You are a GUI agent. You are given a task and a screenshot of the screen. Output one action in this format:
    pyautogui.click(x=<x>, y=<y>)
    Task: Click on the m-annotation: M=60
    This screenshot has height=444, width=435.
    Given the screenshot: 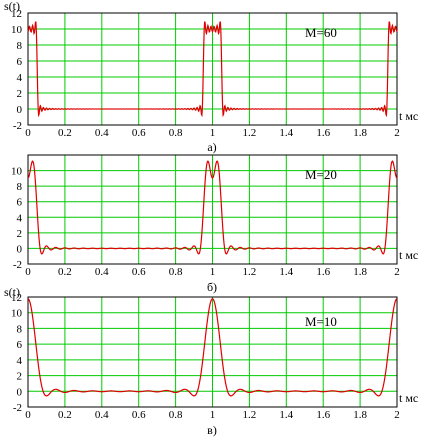 What is the action you would take?
    pyautogui.click(x=321, y=32)
    